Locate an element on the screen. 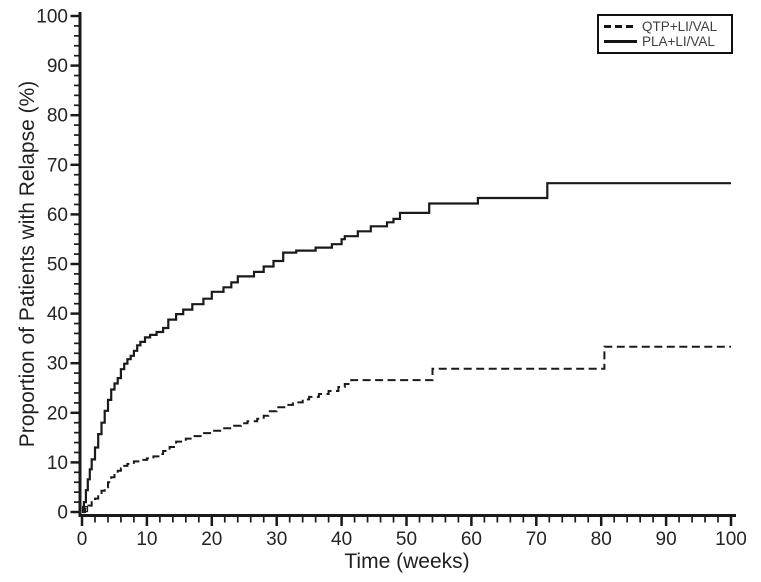 The width and height of the screenshot is (761, 582). x-tick-label: 50 is located at coordinates (406, 539).